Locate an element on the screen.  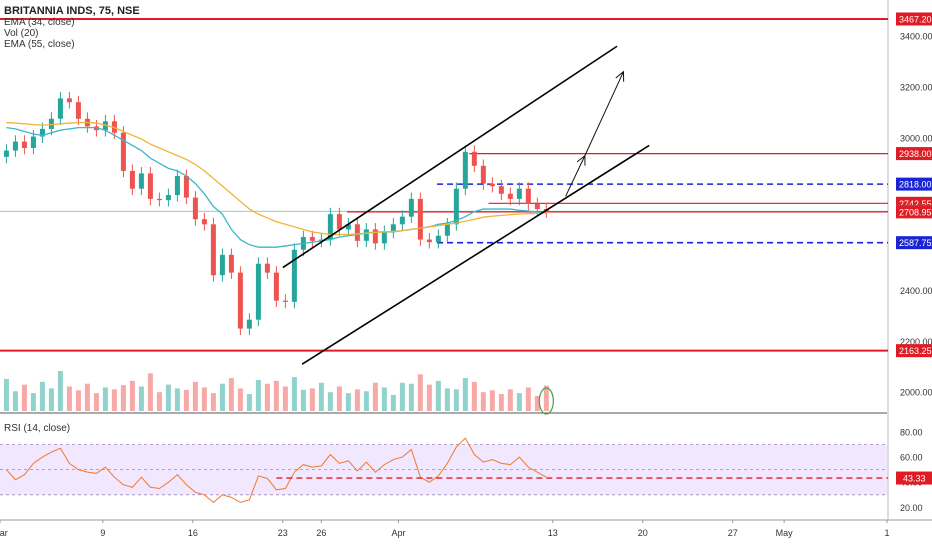
rsi-legend: RSI (14, close) is located at coordinates (37, 428).